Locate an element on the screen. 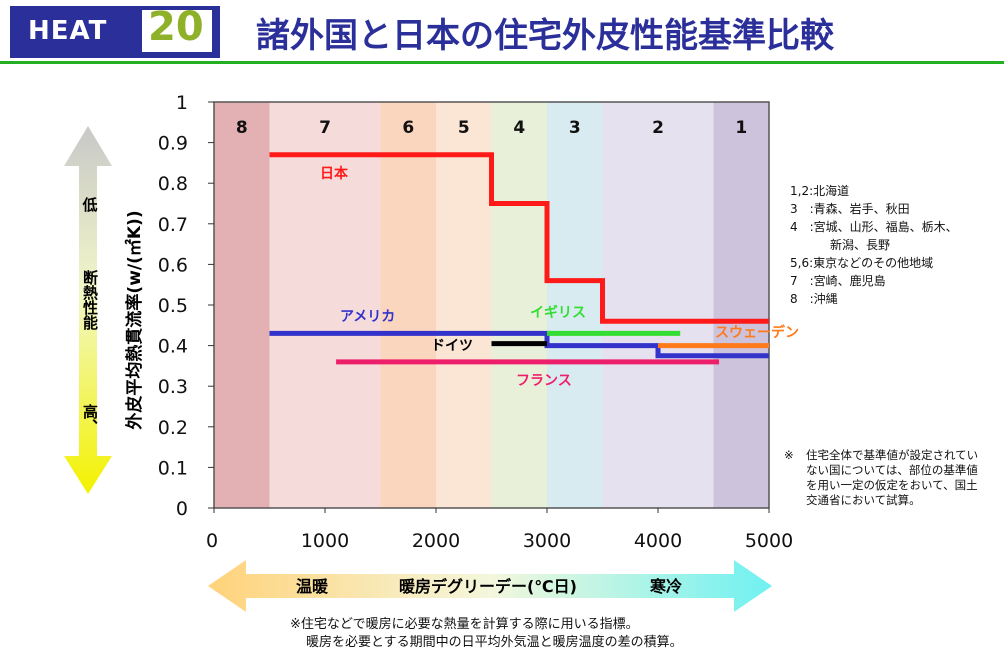  region-label: 7 is located at coordinates (325, 128).